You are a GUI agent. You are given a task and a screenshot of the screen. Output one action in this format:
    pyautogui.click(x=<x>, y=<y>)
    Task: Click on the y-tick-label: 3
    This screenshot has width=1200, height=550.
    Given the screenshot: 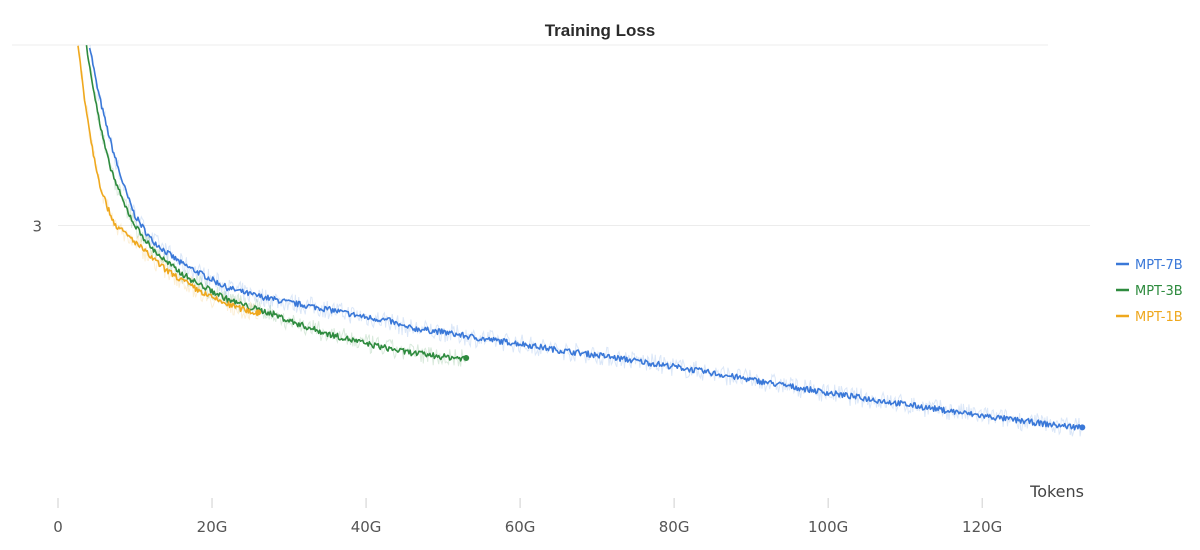 What is the action you would take?
    pyautogui.click(x=37, y=226)
    